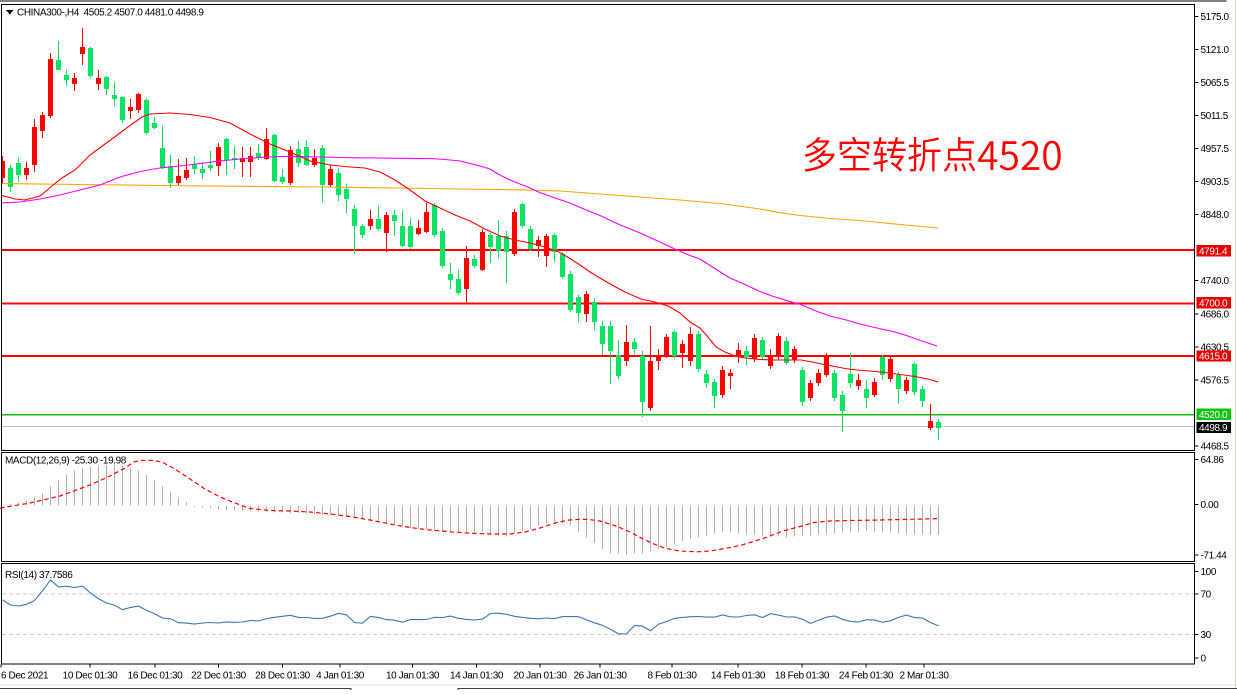  Describe the element at coordinates (340, 676) in the screenshot. I see `svg-text: 4 Jan 01:30` at that location.